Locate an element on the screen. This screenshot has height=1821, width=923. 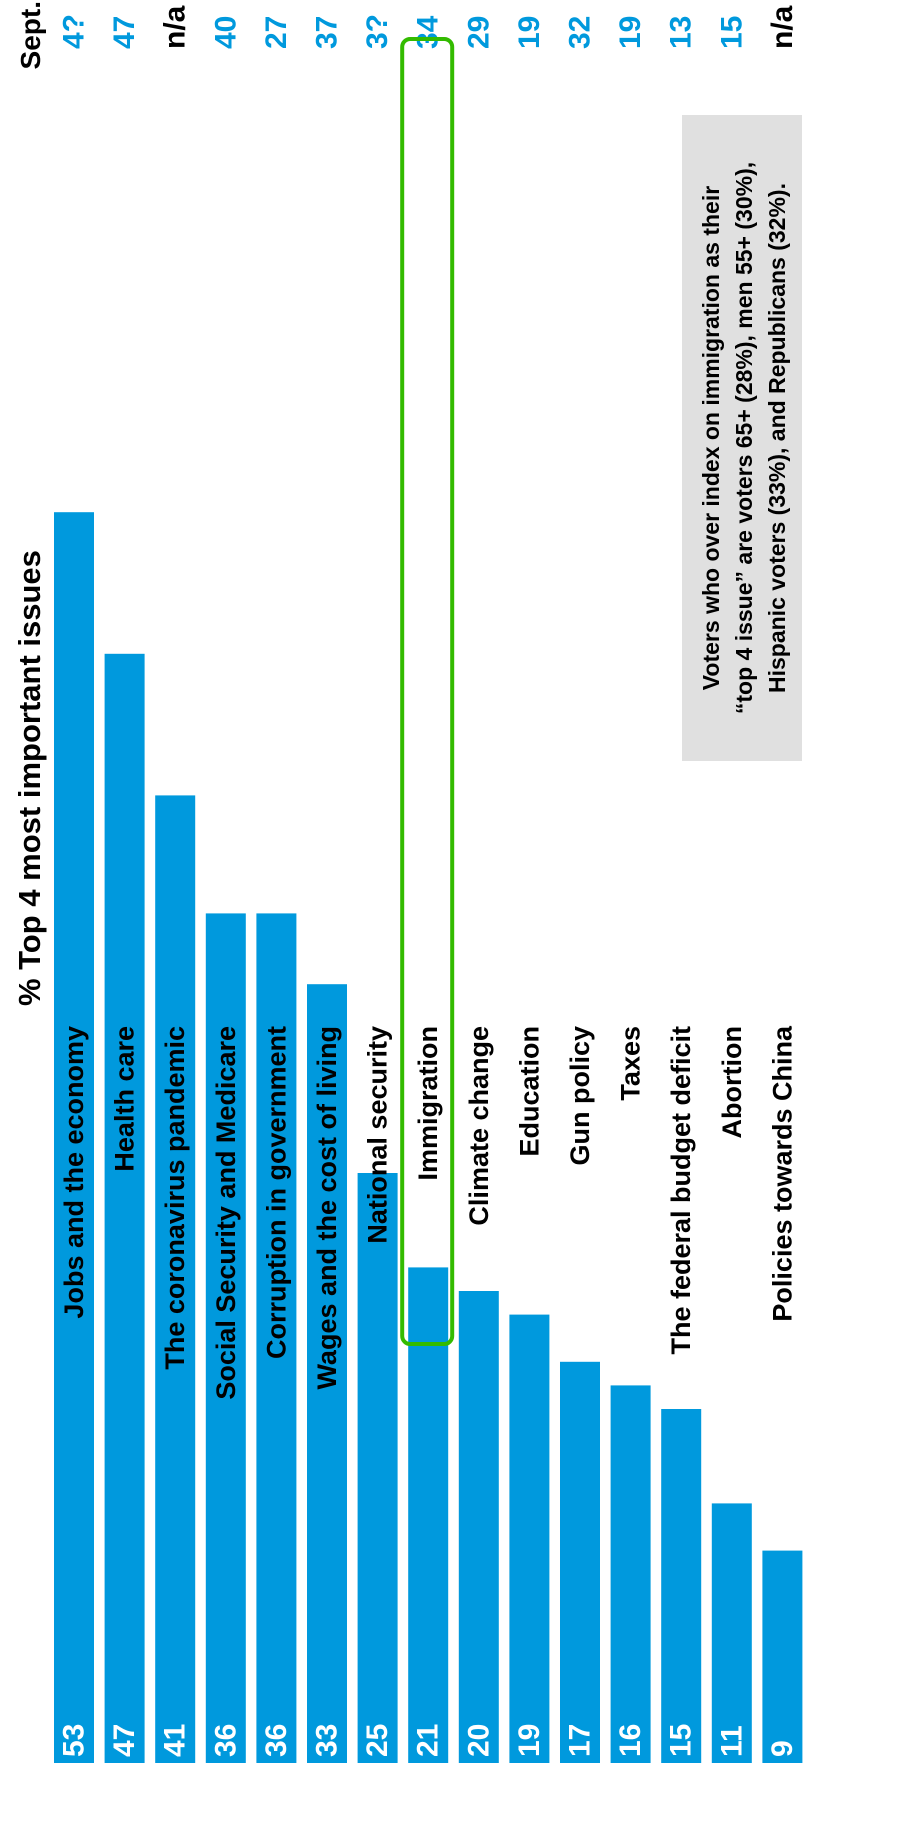
sept-value: 47 is located at coordinates (124, 32).